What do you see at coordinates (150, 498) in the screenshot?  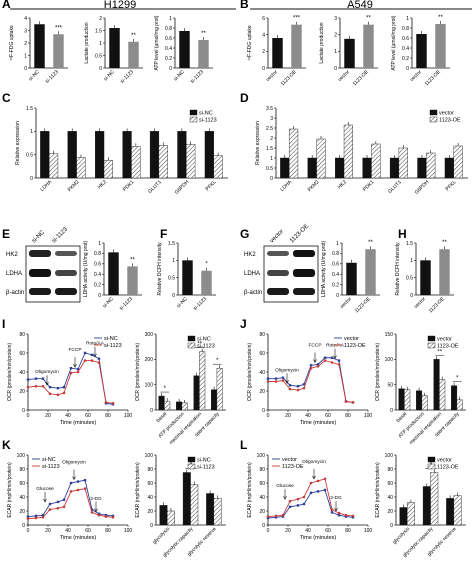 I see `y-tick-label: 40` at bounding box center [150, 498].